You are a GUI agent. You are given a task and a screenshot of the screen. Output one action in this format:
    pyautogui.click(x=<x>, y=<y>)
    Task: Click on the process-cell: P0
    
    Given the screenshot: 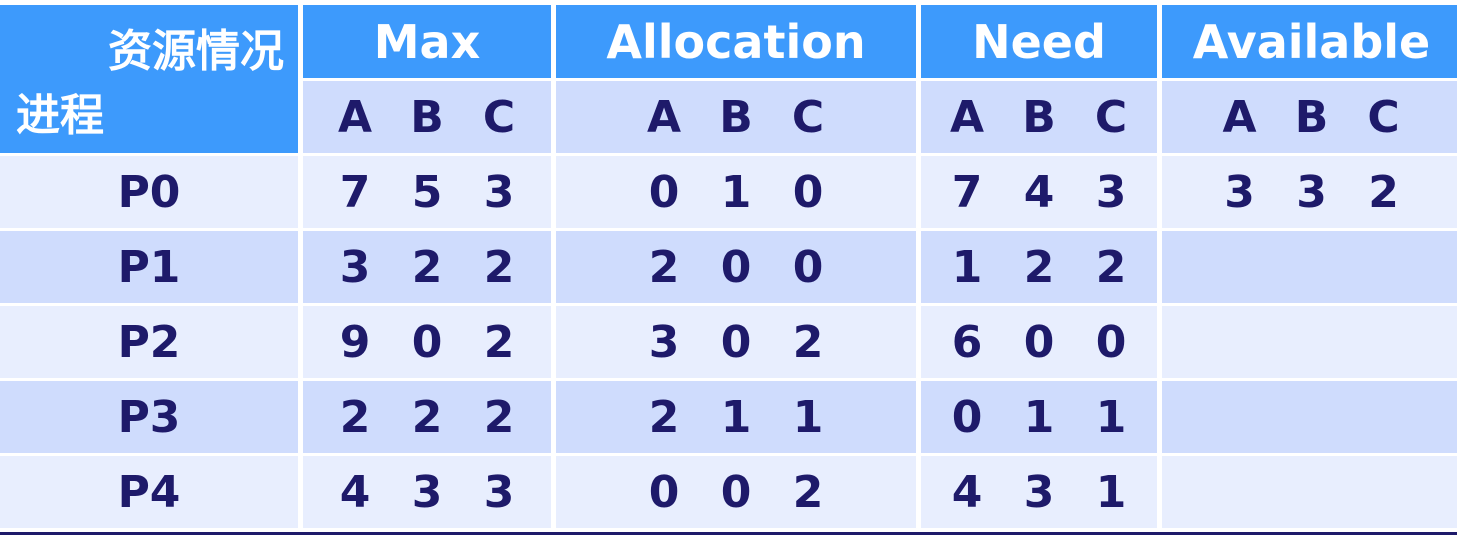 What is the action you would take?
    pyautogui.click(x=149, y=192)
    